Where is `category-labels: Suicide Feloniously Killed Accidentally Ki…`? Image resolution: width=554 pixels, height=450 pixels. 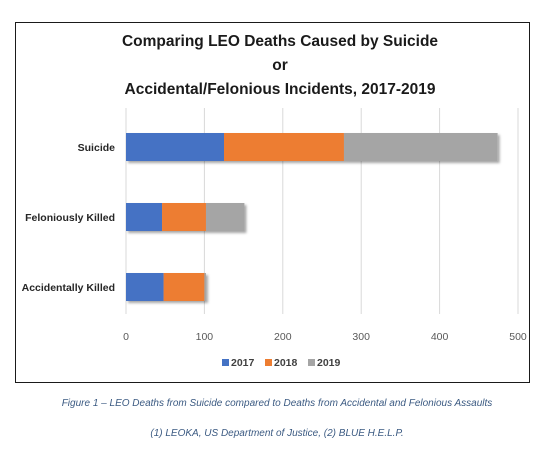 category-labels: Suicide Feloniously Killed Accidentally Ki… is located at coordinates (69, 218).